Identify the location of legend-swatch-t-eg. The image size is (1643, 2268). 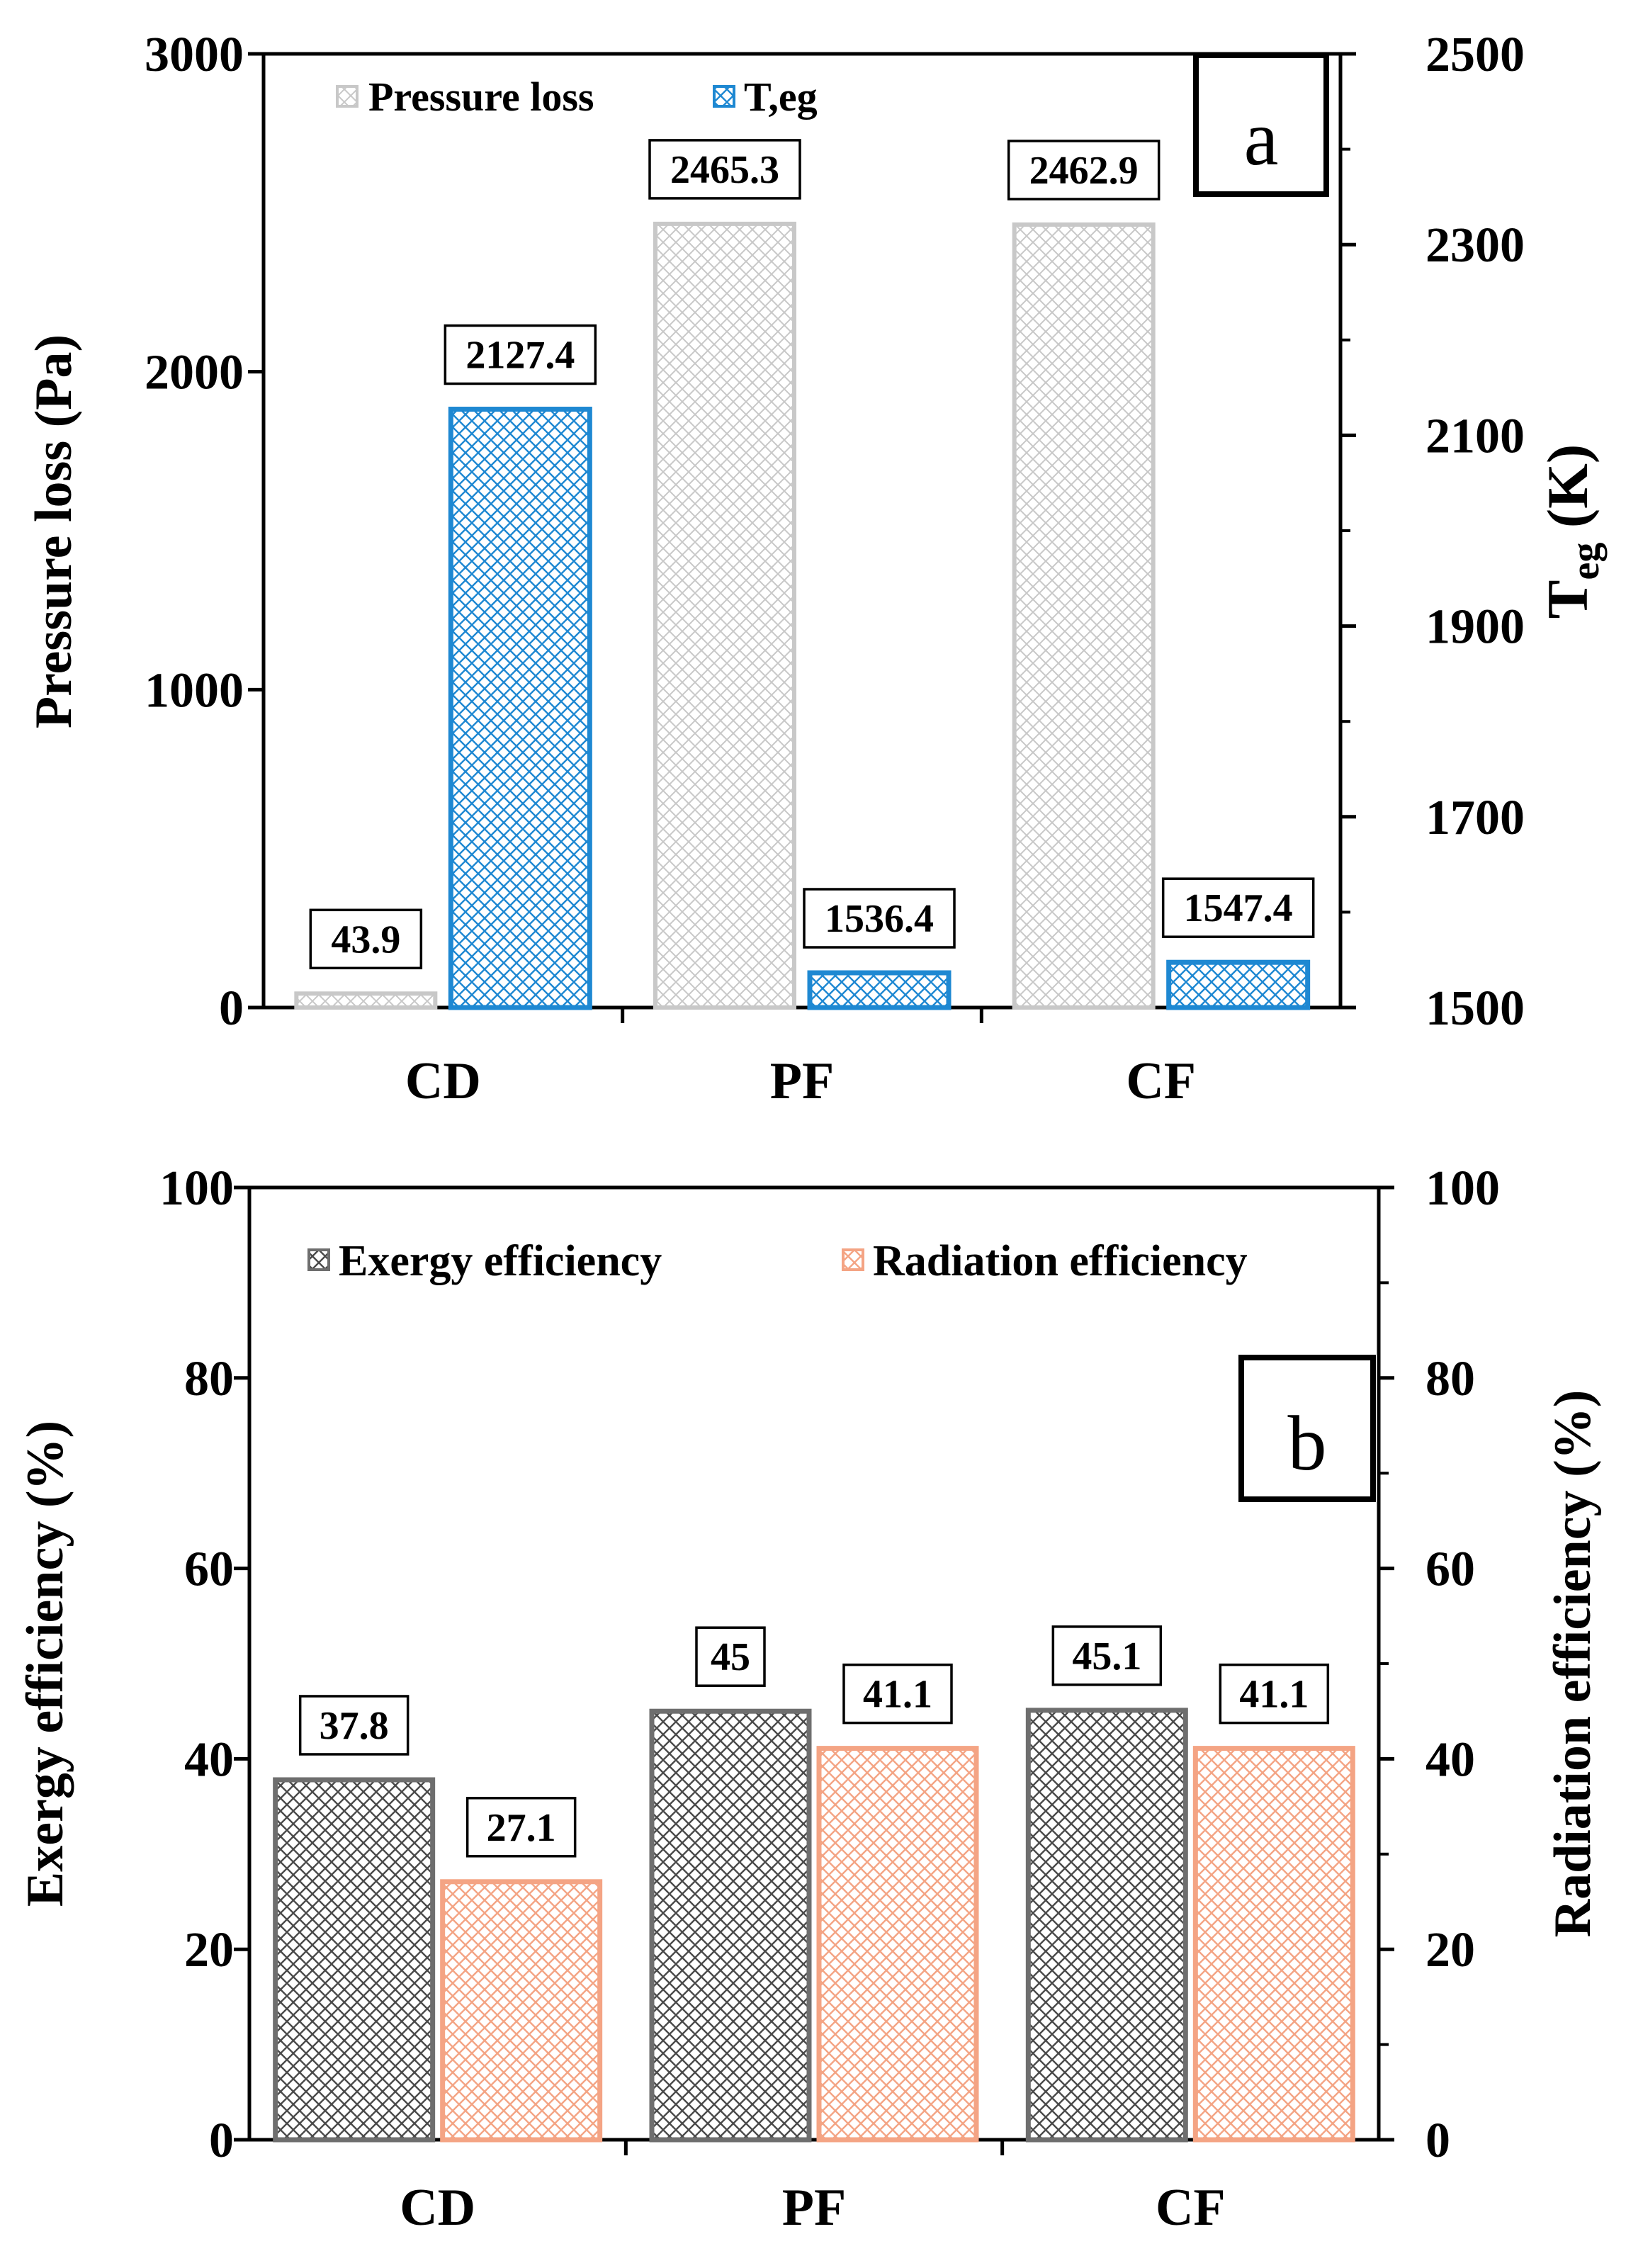
(724, 96).